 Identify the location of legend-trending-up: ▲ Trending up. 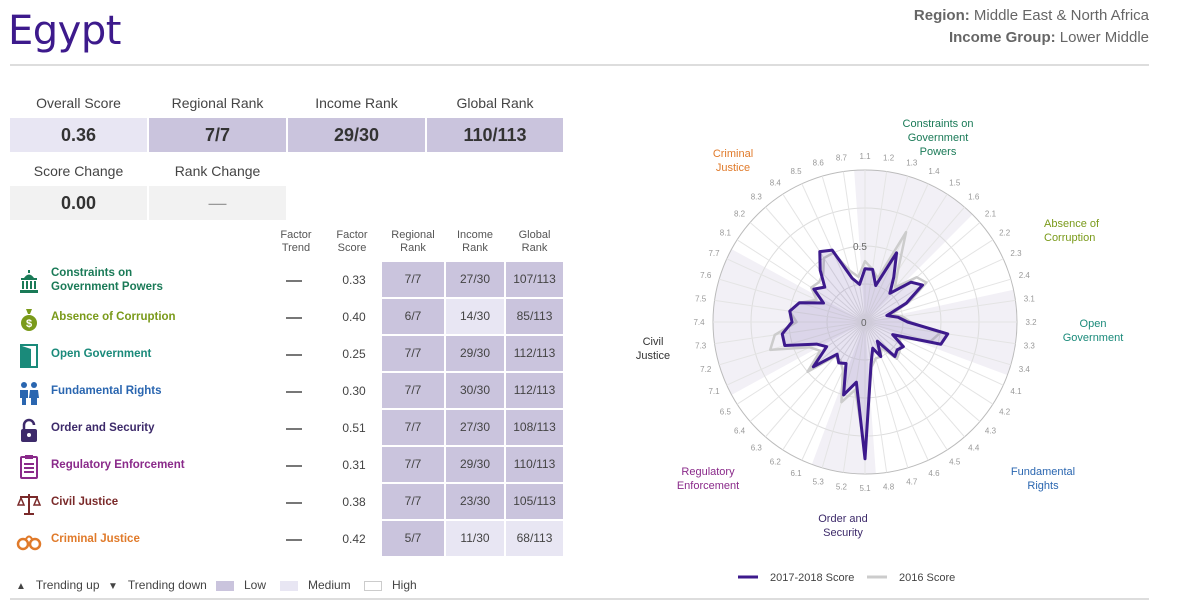
(58, 585).